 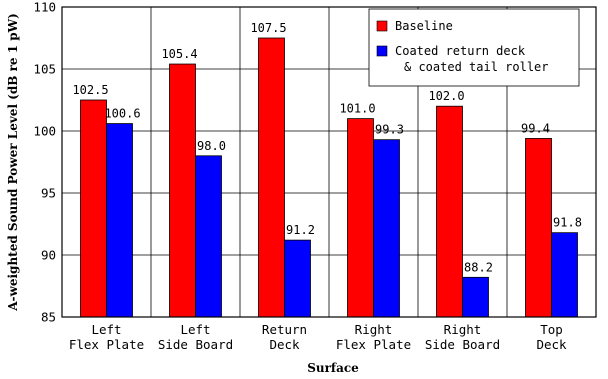 What do you see at coordinates (478, 267) in the screenshot?
I see `data-label: 88.2` at bounding box center [478, 267].